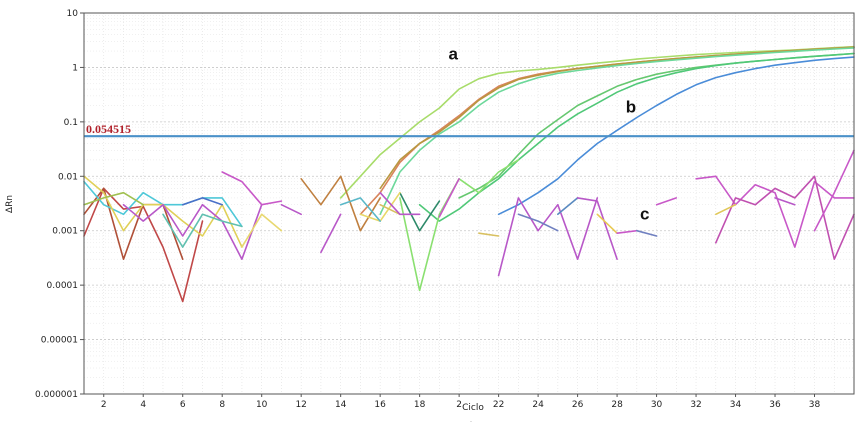  Describe the element at coordinates (473, 408) in the screenshot. I see `x-axis-title: Ciclo` at that location.